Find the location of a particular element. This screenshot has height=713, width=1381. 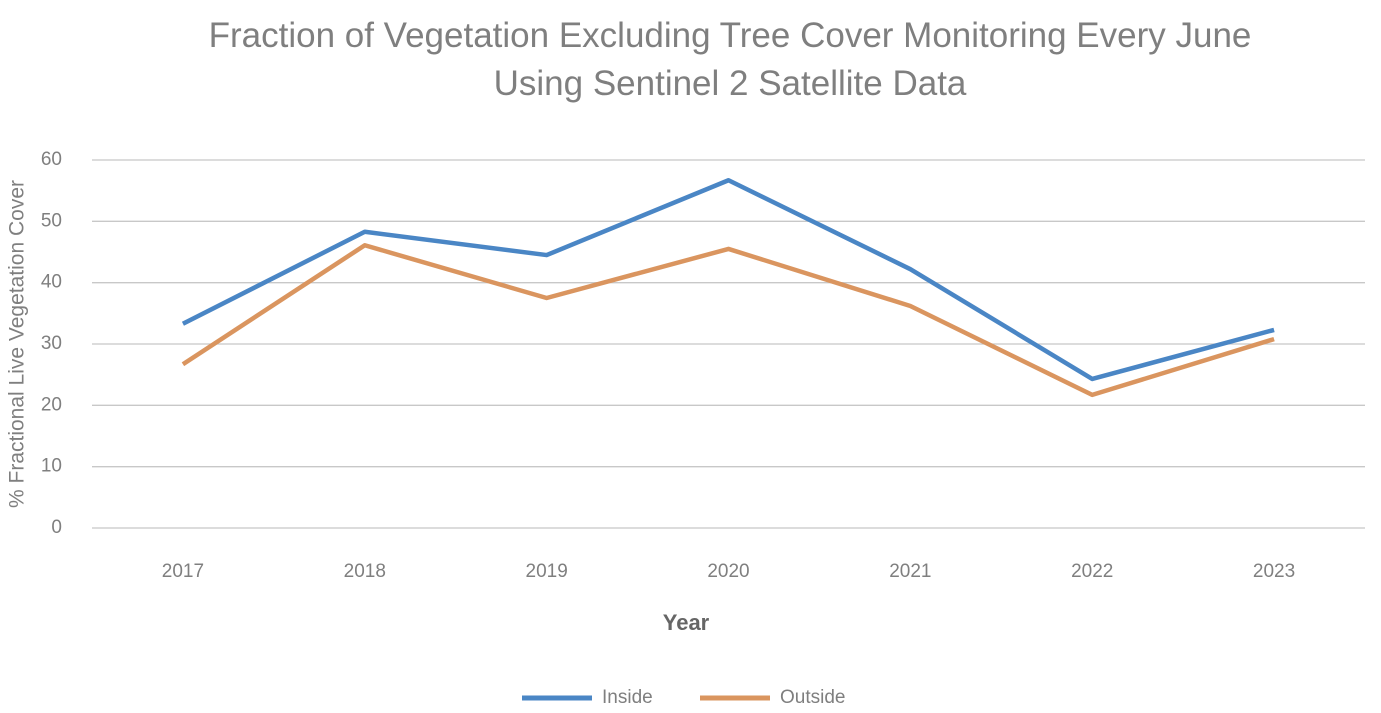

y-tick-label: 30 is located at coordinates (51, 343).